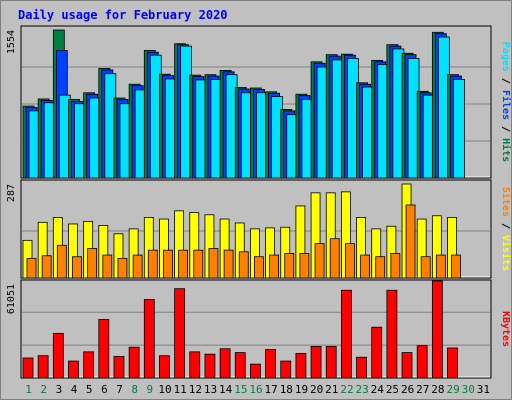 This screenshot has width=512, height=400. Describe the element at coordinates (104, 389) in the screenshot. I see `day-label-6: 6` at that location.